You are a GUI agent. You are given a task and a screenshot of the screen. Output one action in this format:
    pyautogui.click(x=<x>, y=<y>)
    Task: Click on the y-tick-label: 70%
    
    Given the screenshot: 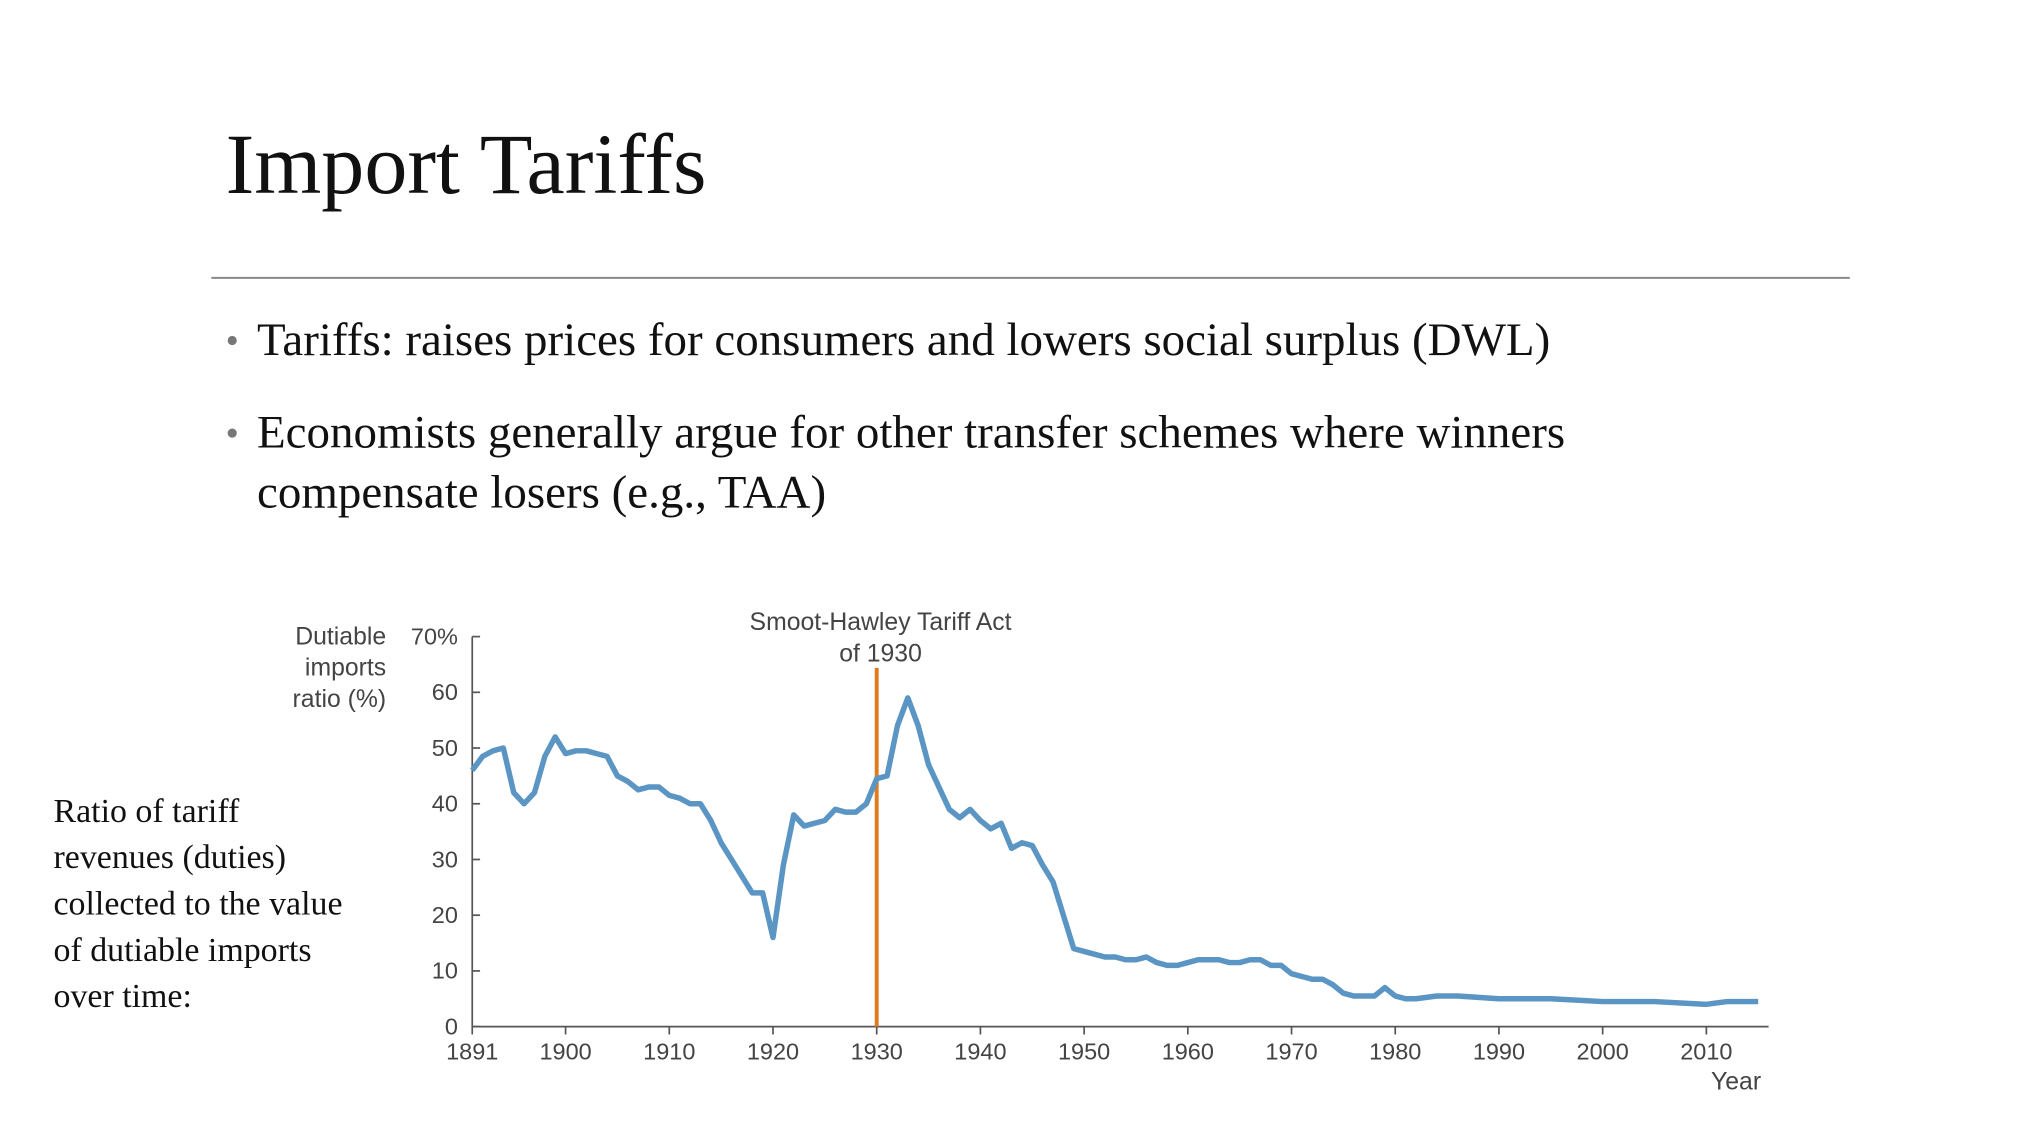 What is the action you would take?
    pyautogui.click(x=434, y=636)
    